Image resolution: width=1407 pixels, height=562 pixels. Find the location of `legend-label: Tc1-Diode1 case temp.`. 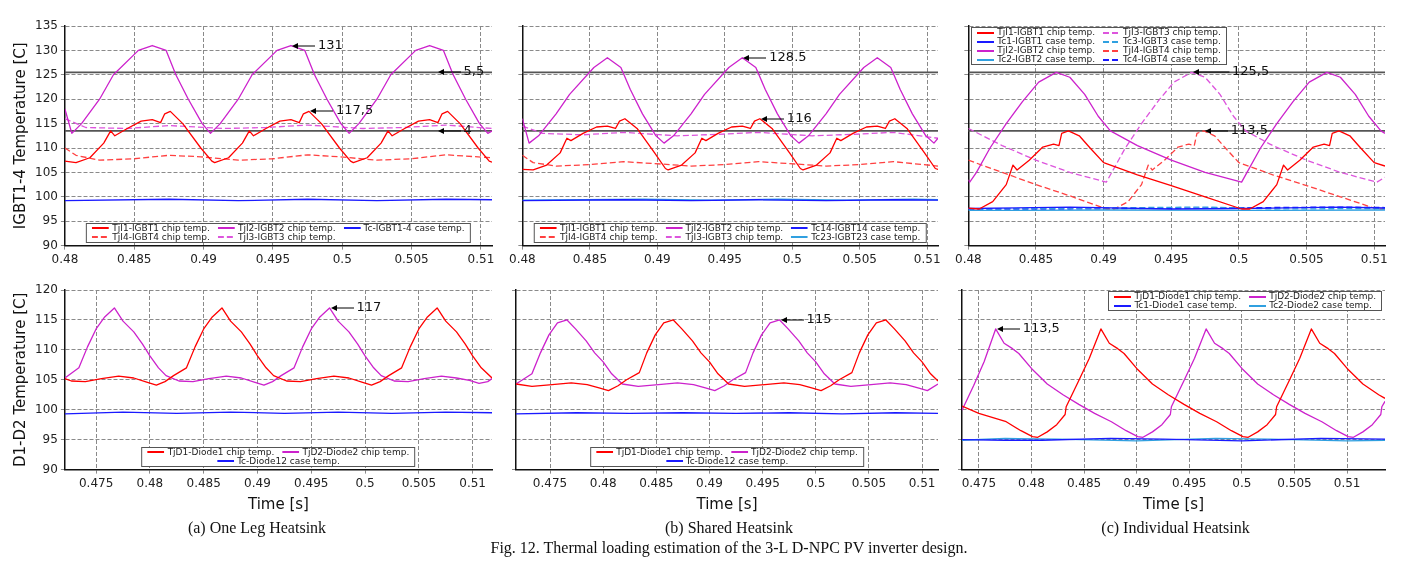

legend-label: Tc1-Diode1 case temp. is located at coordinates (1185, 305).